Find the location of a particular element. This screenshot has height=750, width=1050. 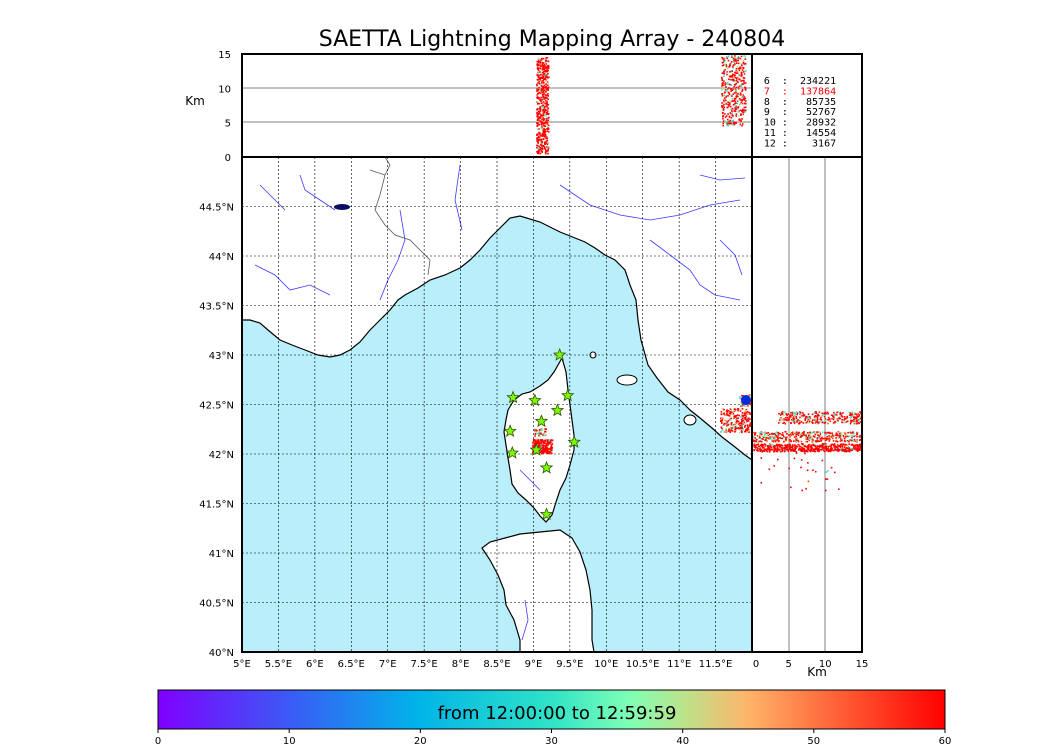

sardinia-island is located at coordinates (538, 590).